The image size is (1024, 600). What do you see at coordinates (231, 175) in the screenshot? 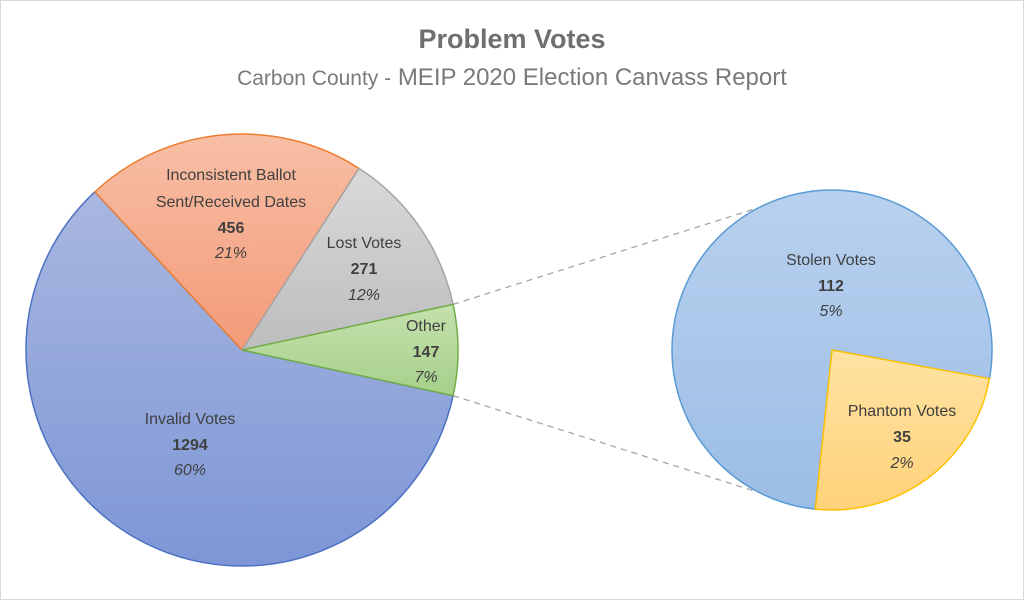
I see `label-inconsistent-name-line1: Inconsistent Ballot` at bounding box center [231, 175].